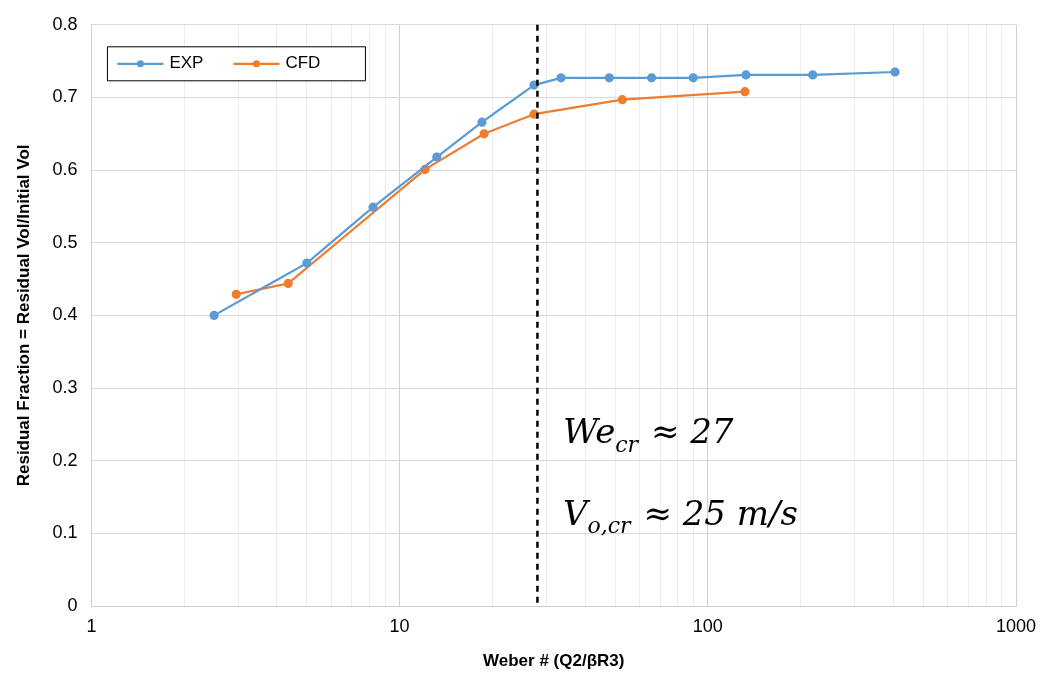 Image resolution: width=1056 pixels, height=690 pixels. What do you see at coordinates (186, 63) in the screenshot?
I see `legend-label: EXP` at bounding box center [186, 63].